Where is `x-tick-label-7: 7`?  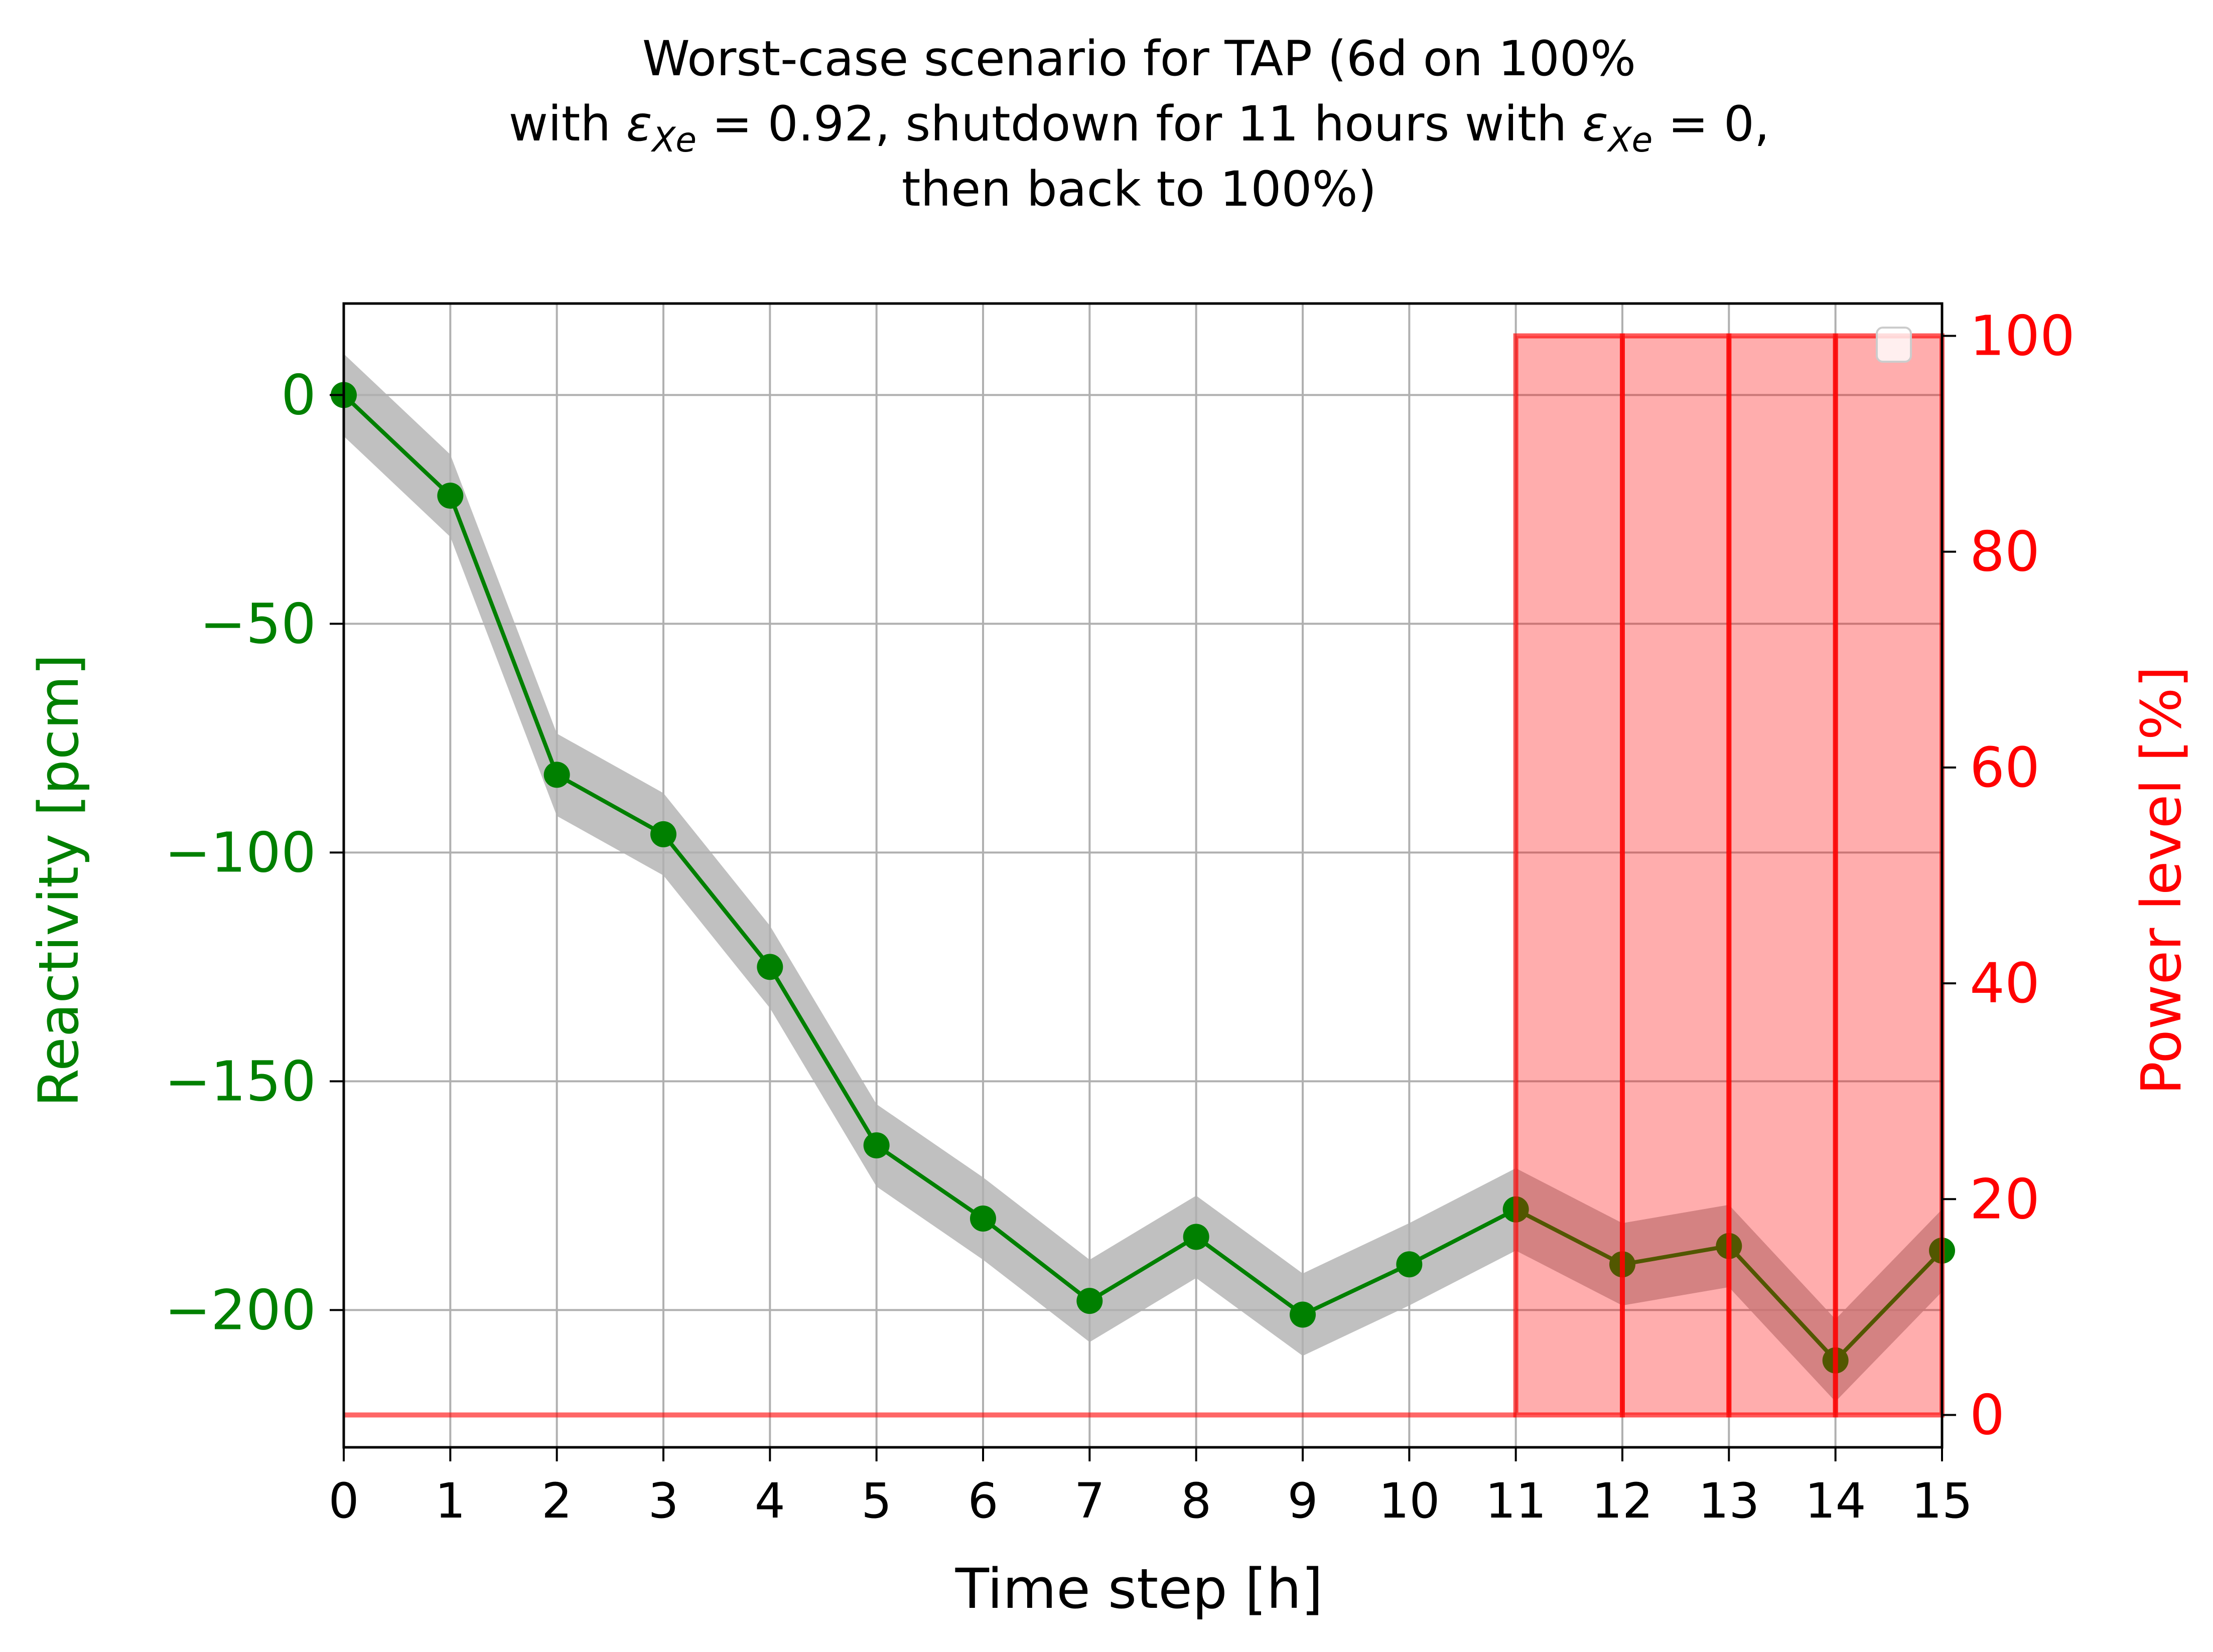 x-tick-label-7: 7 is located at coordinates (1089, 1501).